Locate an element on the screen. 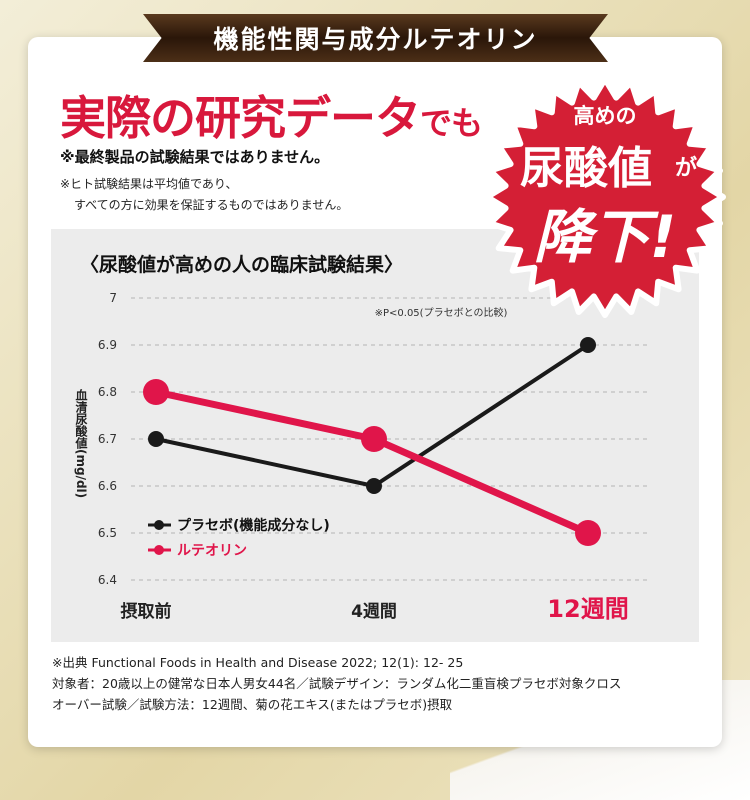 This screenshot has width=750, height=800. badge-line-2: 尿酸値 is located at coordinates (586, 168).